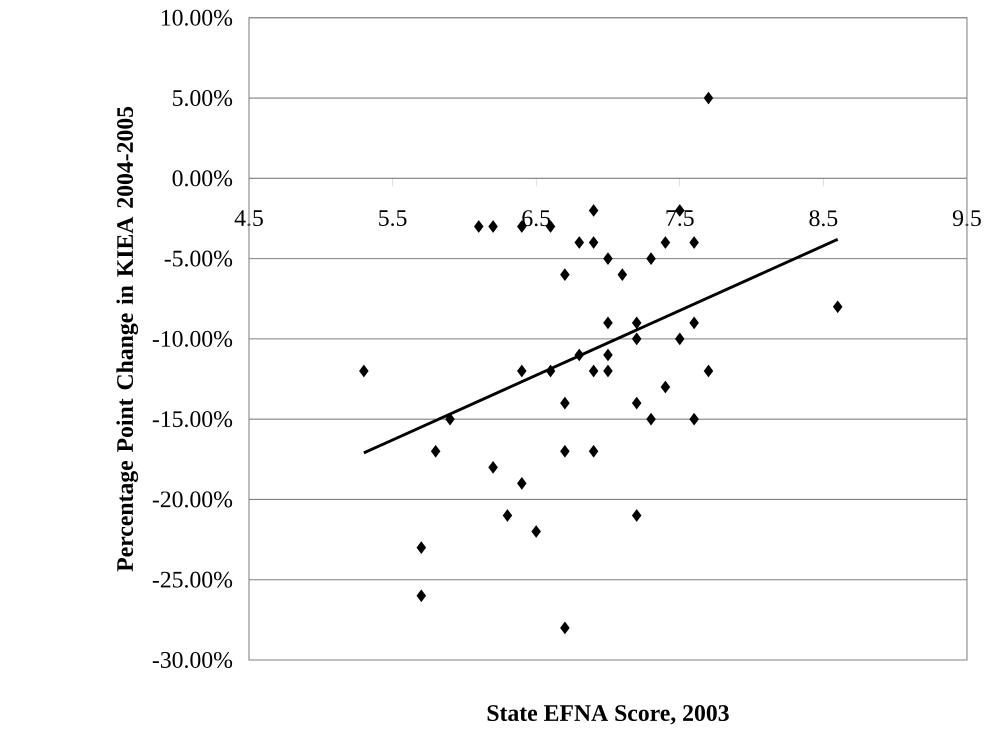 The width and height of the screenshot is (991, 733). Describe the element at coordinates (680, 218) in the screenshot. I see `x-tick-label: 7.5` at that location.